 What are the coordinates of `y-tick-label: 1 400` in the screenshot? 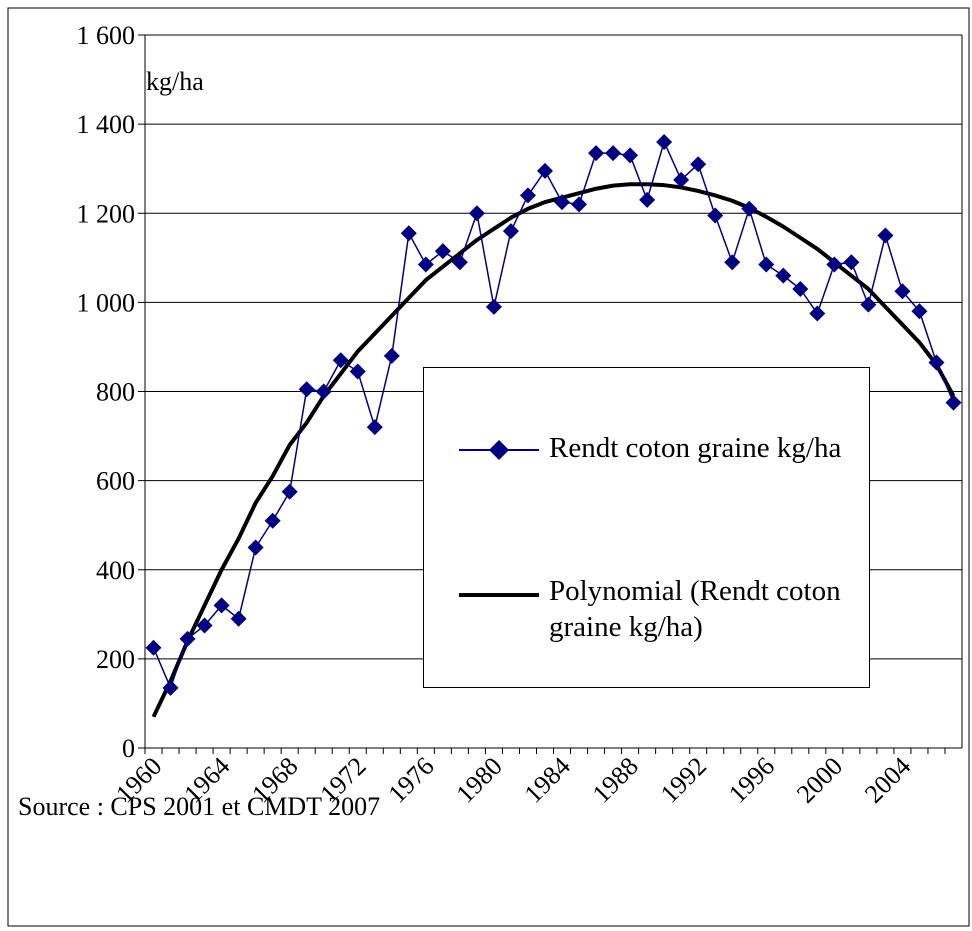 It's located at (106, 124).